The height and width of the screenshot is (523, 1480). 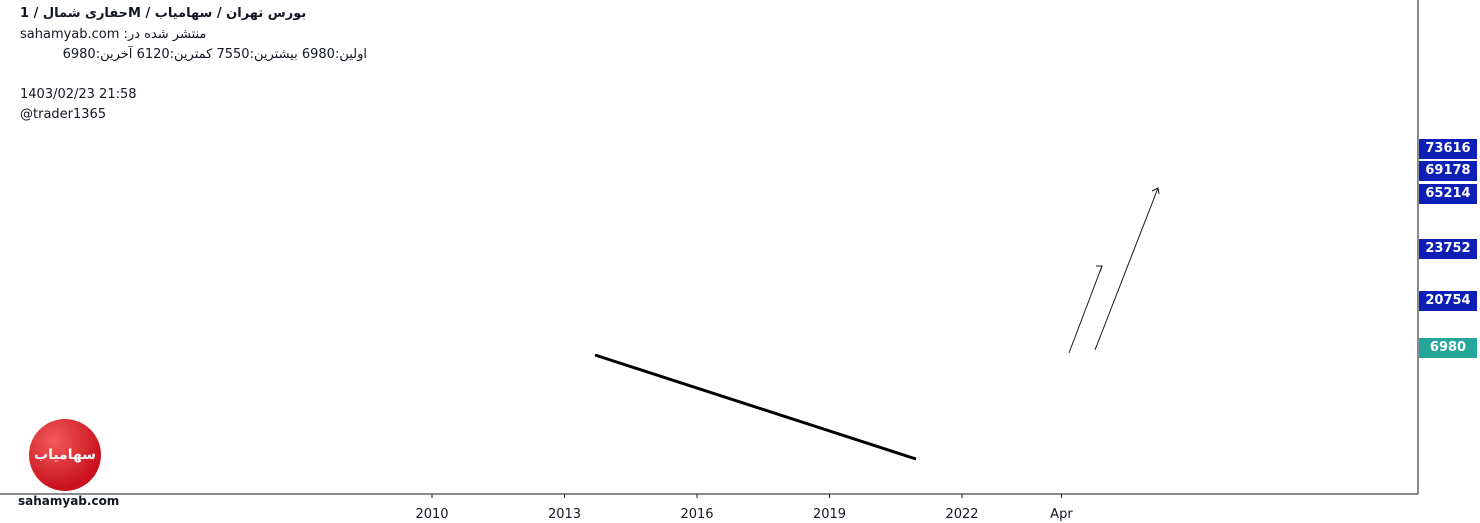 I want to click on price-tag: 69178, so click(x=1448, y=171).